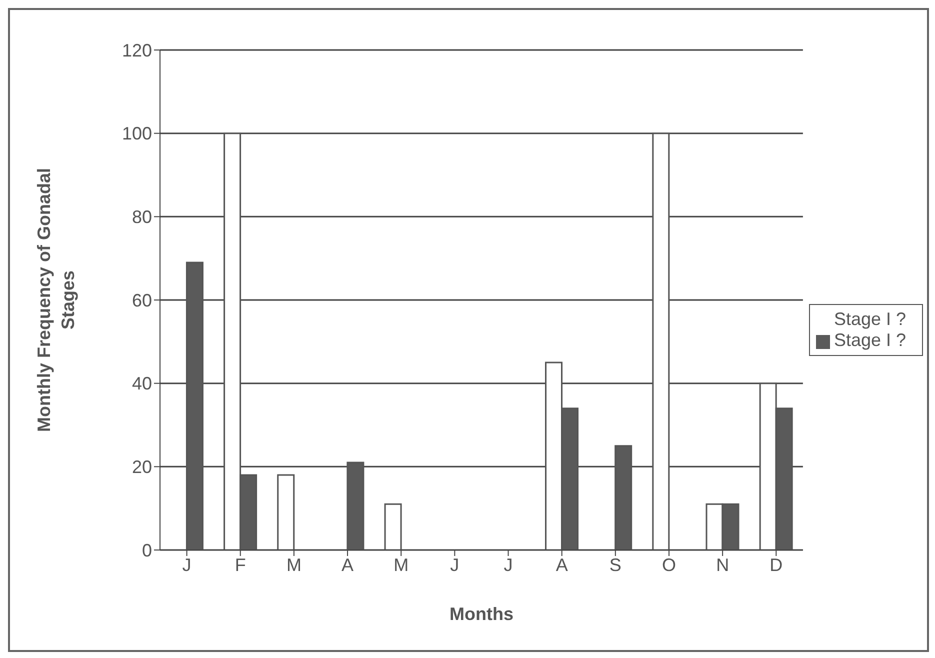 This screenshot has height=658, width=935. I want to click on text: Stage I ?, so click(870, 319).